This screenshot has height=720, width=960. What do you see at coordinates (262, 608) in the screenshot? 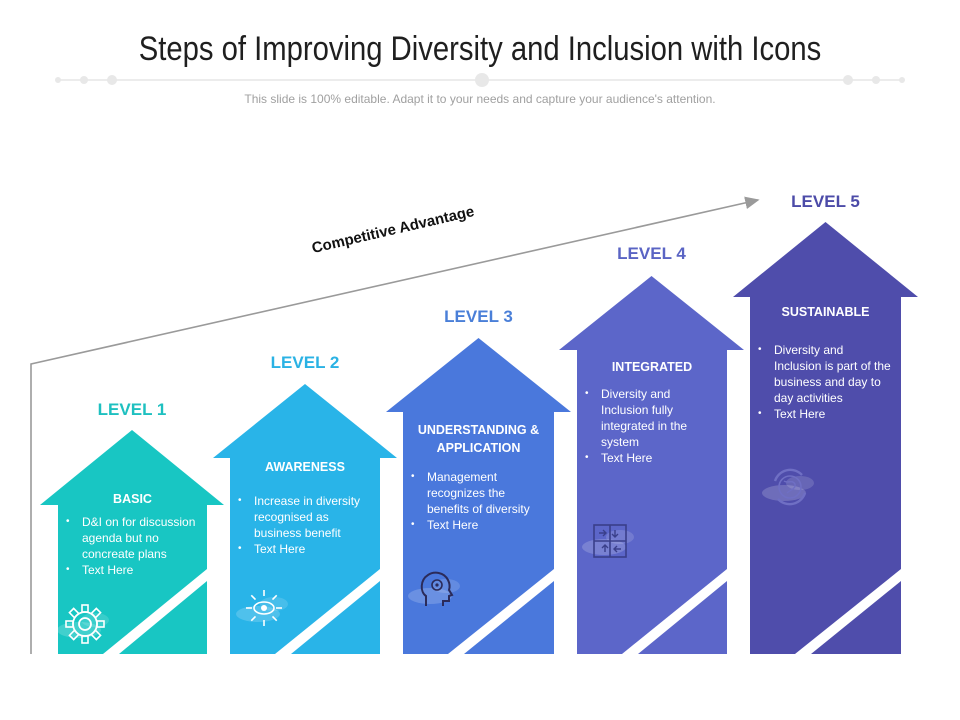
I see `eye-sun-icon` at bounding box center [262, 608].